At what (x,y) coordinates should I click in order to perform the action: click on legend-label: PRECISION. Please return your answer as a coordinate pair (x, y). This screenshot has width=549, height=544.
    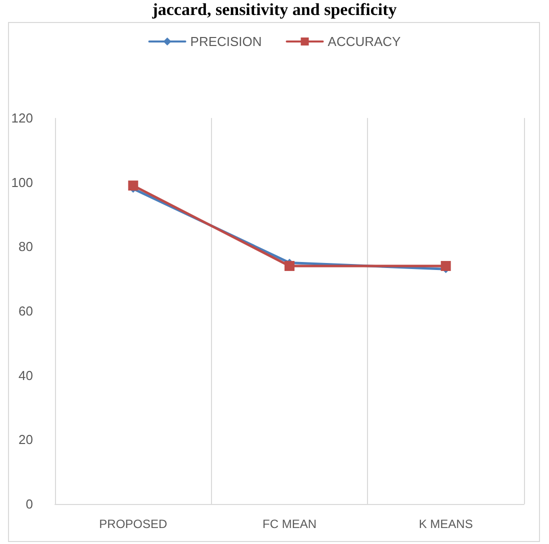
    Looking at the image, I should click on (226, 41).